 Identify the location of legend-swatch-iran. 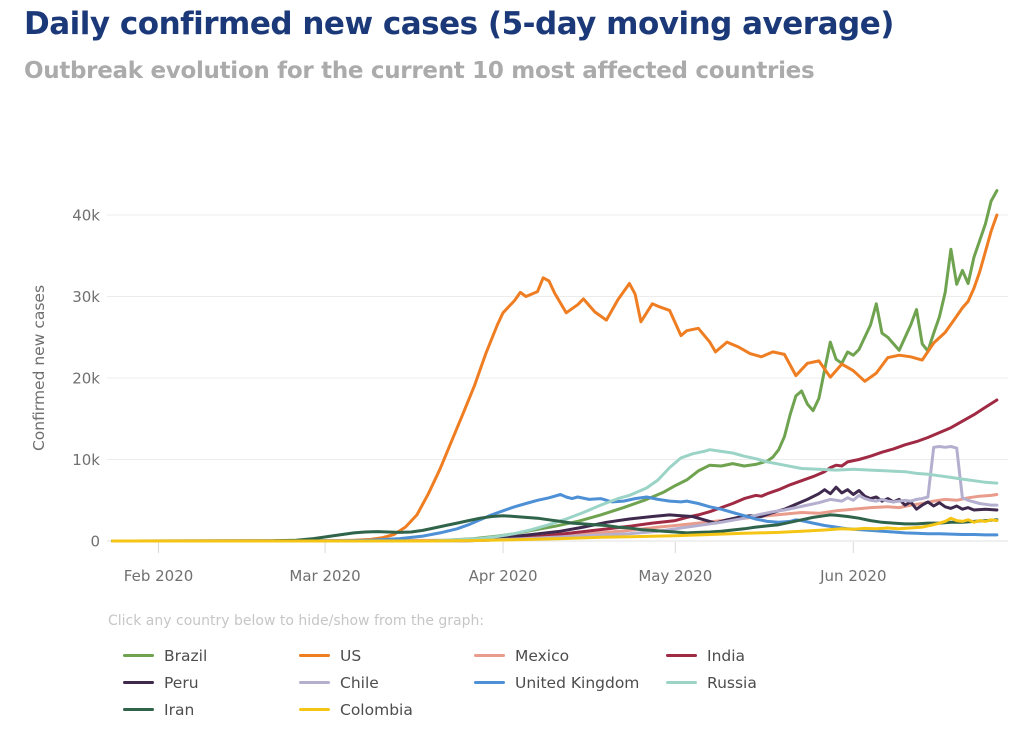
(138, 709).